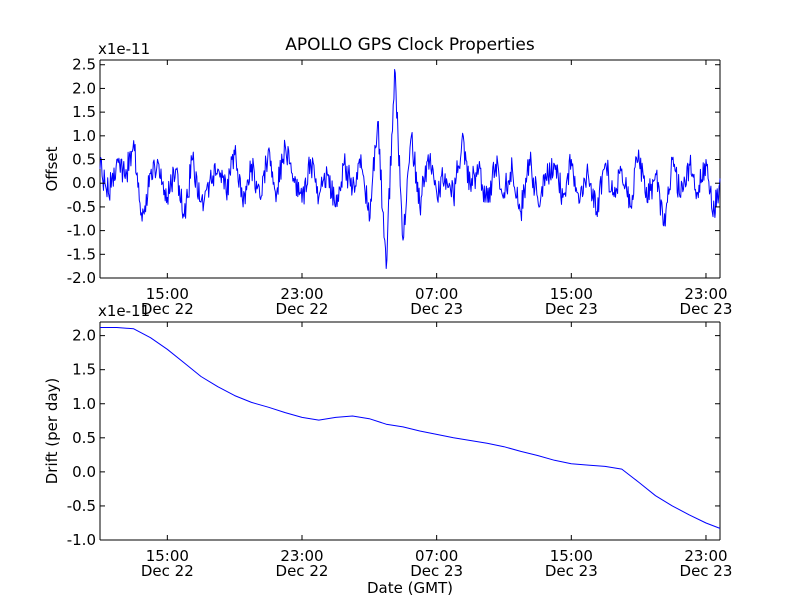 The width and height of the screenshot is (800, 600). What do you see at coordinates (52, 168) in the screenshot?
I see `offset-y-axis-label: Offset` at bounding box center [52, 168].